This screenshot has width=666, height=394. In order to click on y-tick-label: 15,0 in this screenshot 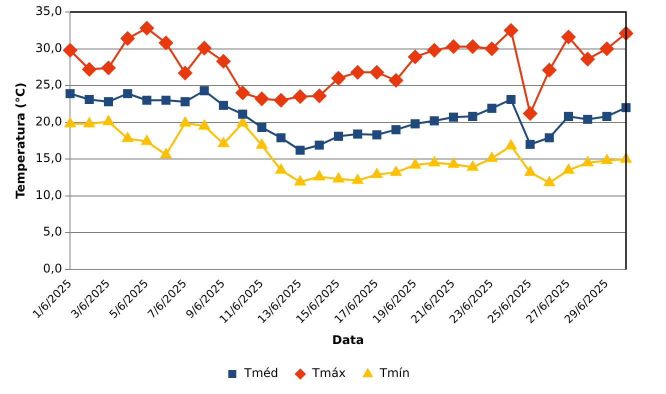, I will do `click(48, 158)`.